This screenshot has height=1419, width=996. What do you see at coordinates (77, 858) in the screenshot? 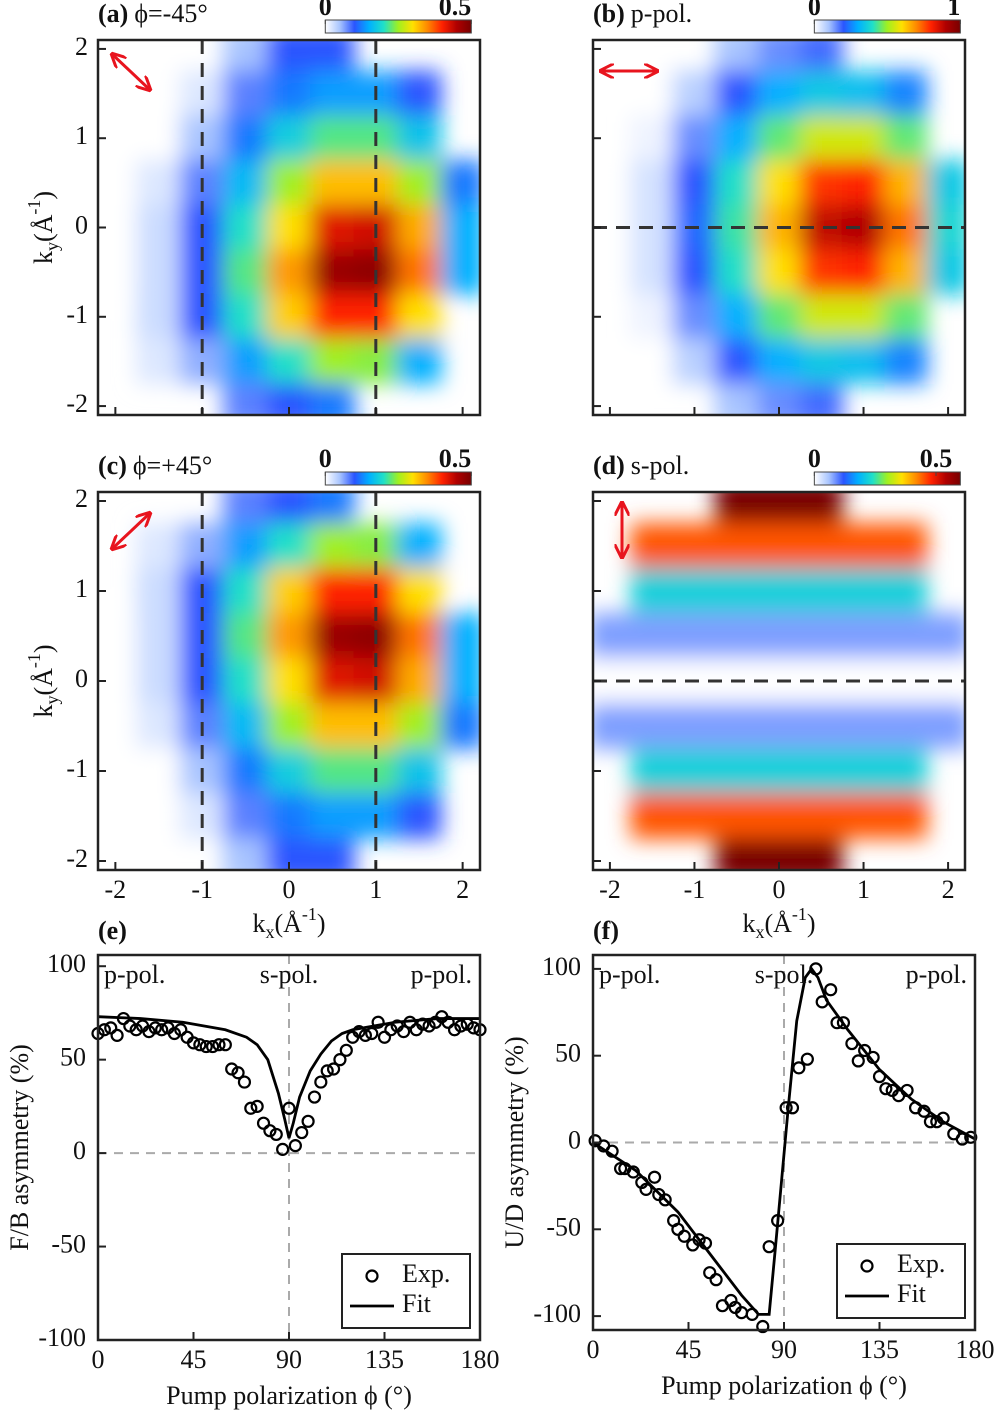
I see `y-tick-label: -2` at bounding box center [77, 858].